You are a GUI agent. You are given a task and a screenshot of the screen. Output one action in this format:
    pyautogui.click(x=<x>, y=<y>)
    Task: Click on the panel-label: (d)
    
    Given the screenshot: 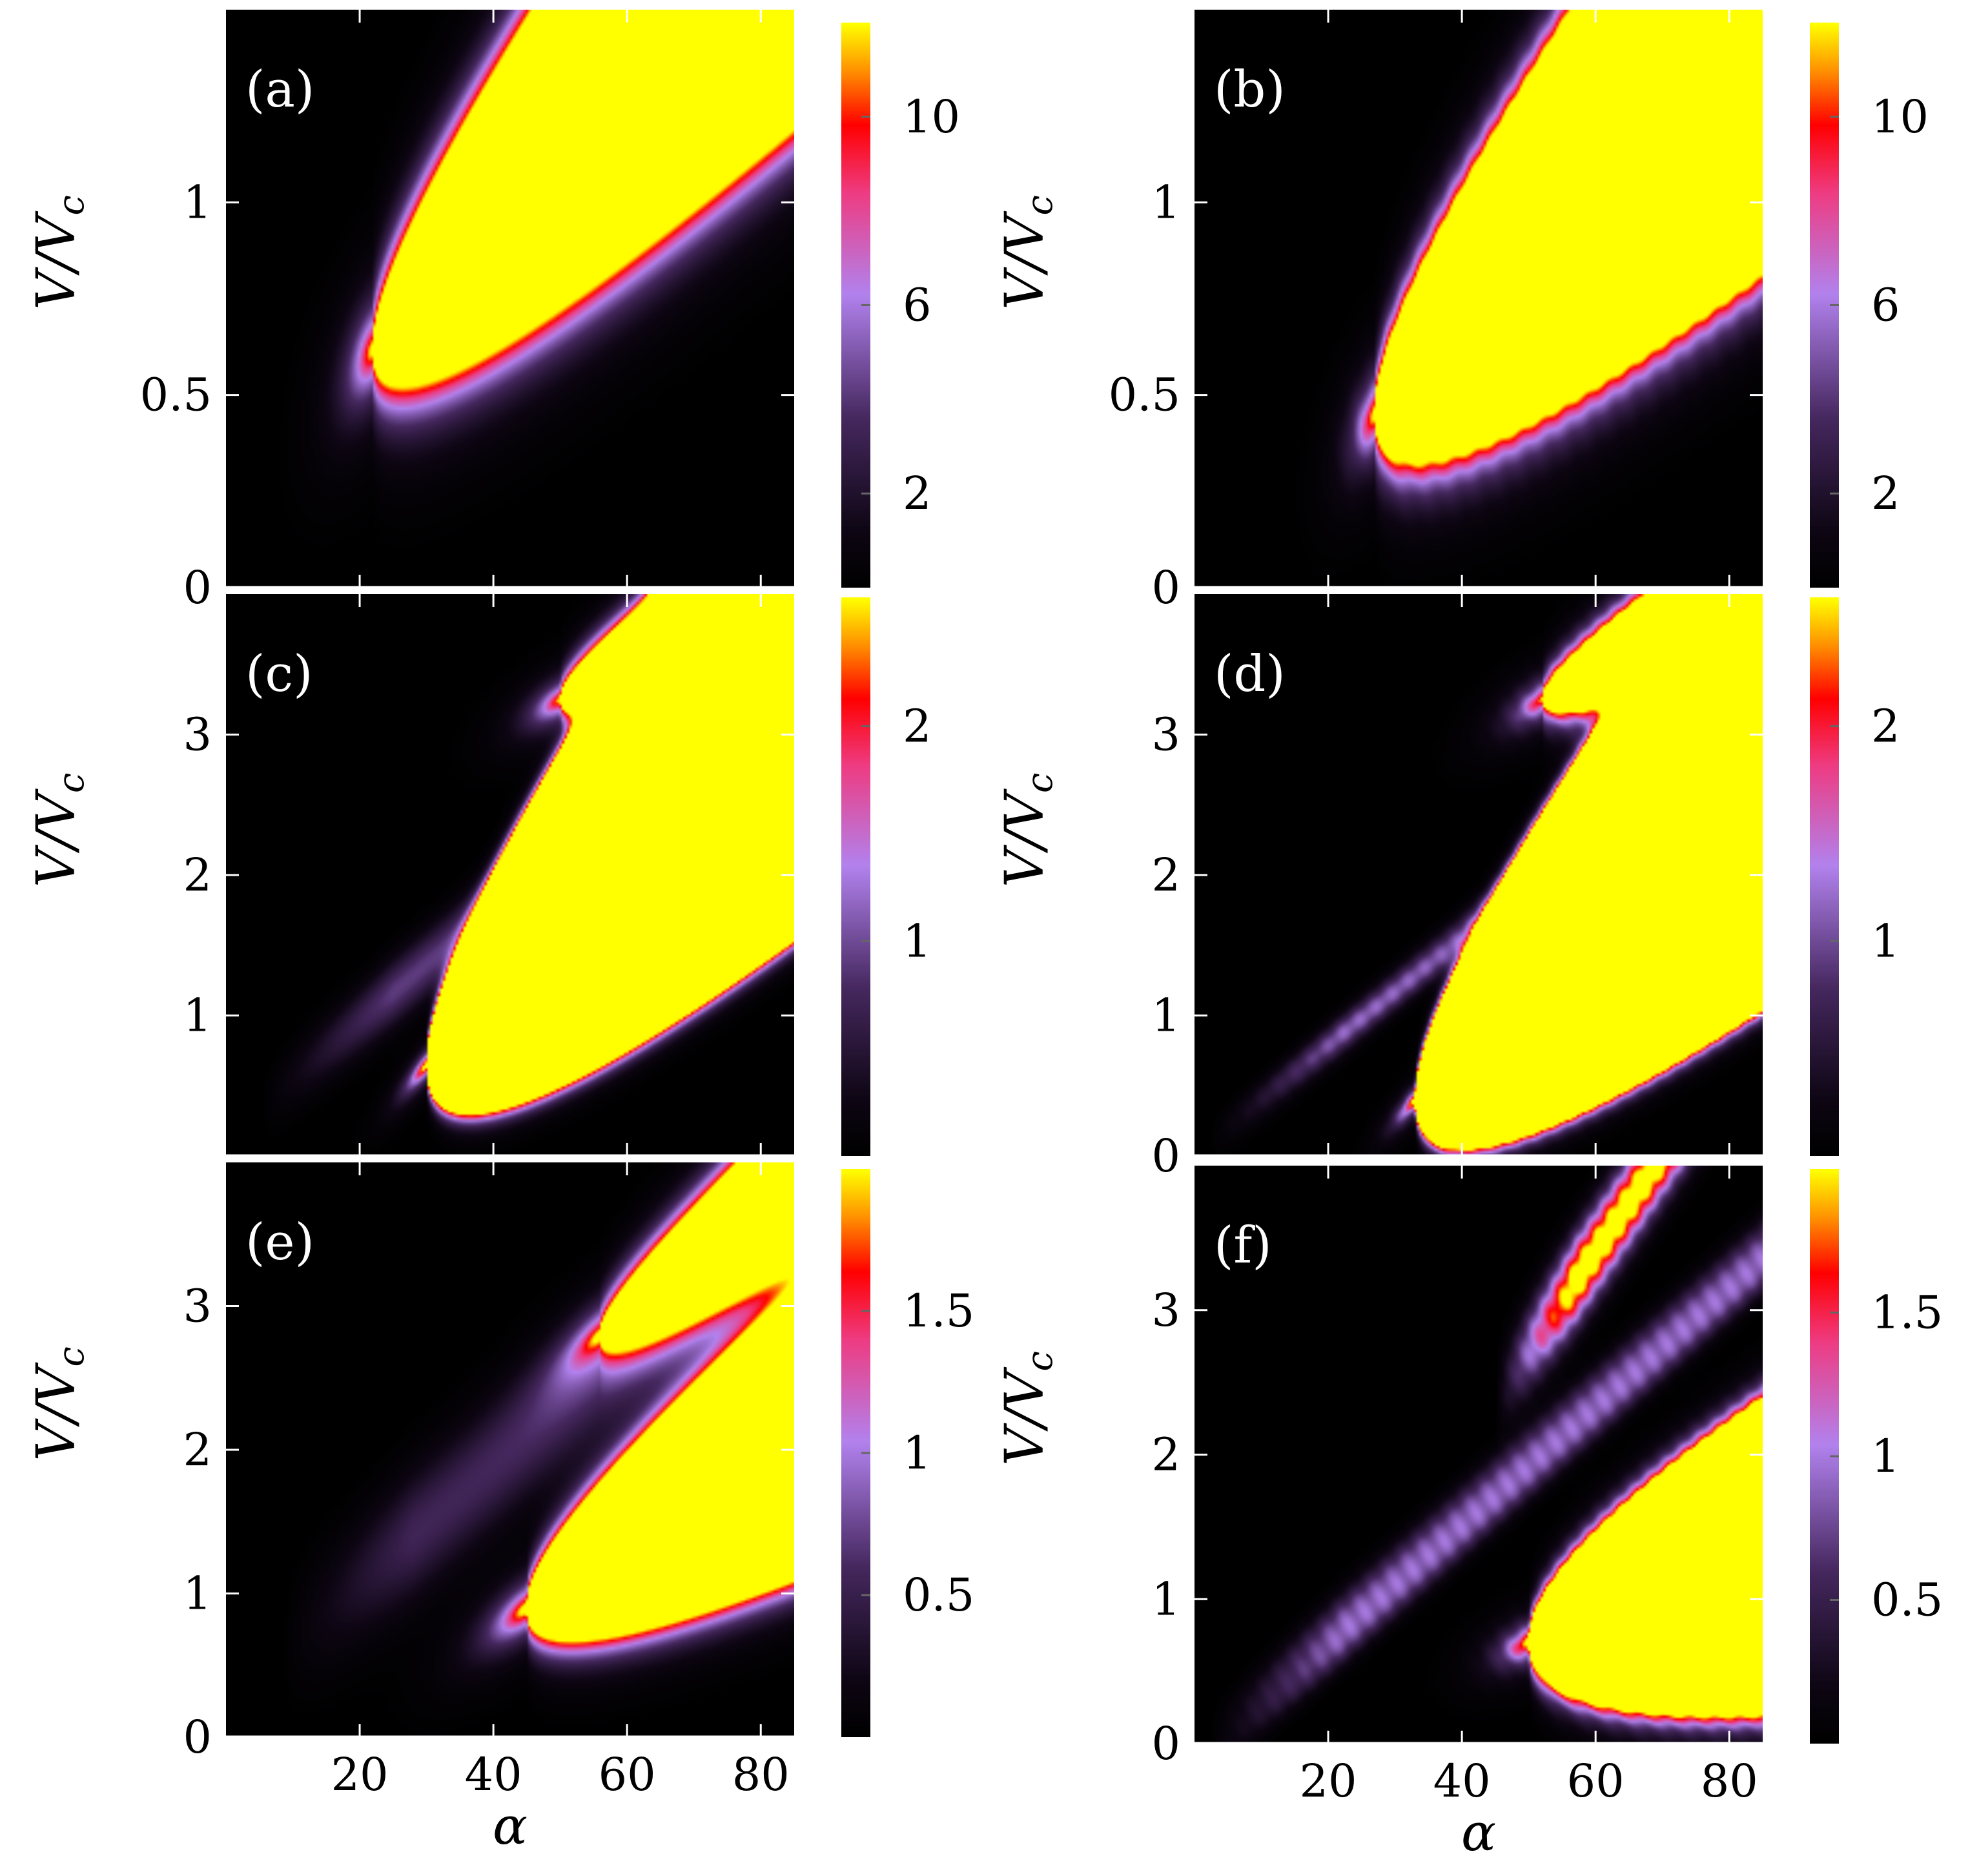 What is the action you would take?
    pyautogui.click(x=1250, y=674)
    